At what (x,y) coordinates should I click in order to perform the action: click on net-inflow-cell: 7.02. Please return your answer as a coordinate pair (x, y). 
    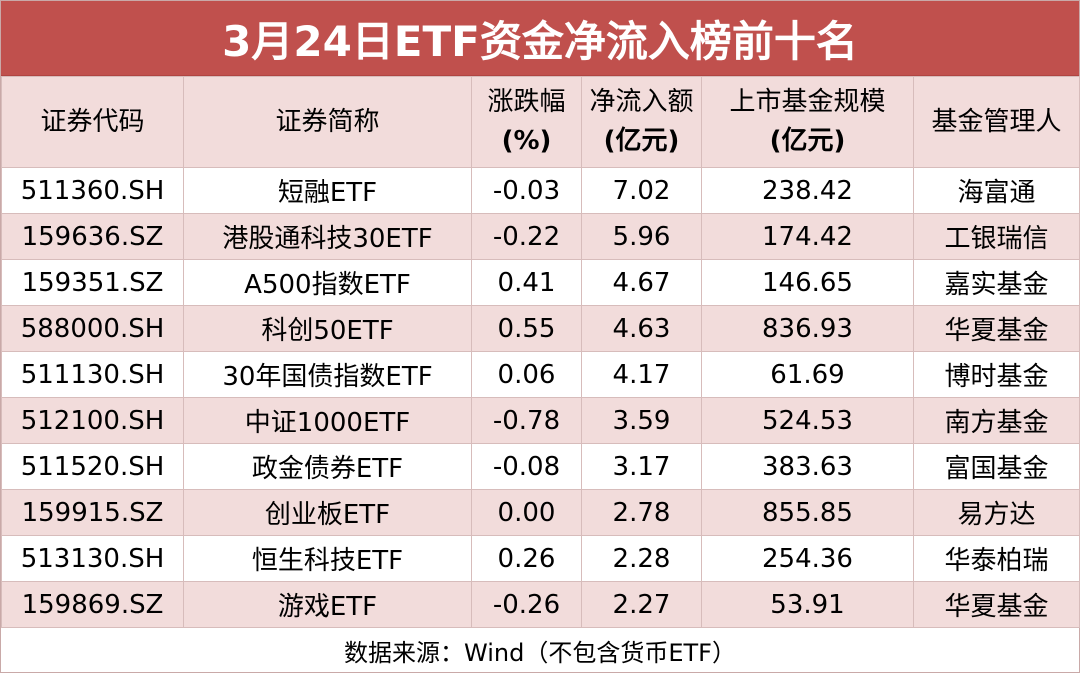
    Looking at the image, I should click on (641, 190).